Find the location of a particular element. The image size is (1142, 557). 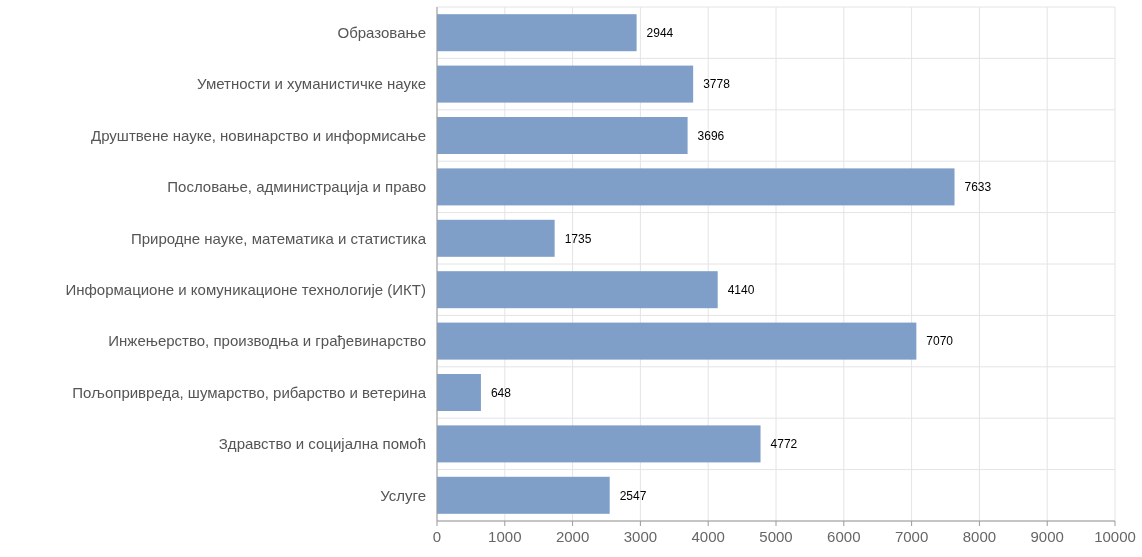

data-label: 2547 is located at coordinates (633, 495).